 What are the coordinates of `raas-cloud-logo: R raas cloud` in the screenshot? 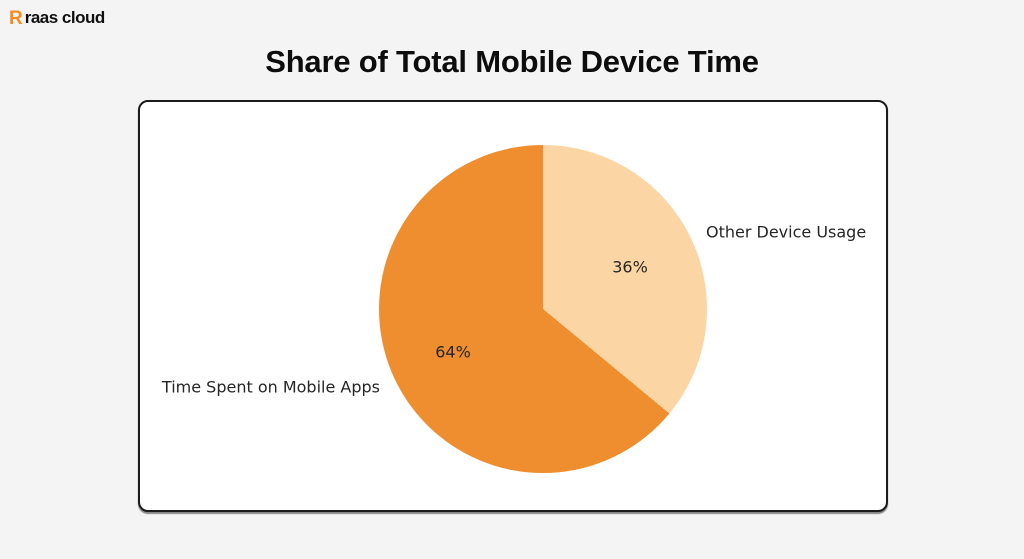 It's located at (57, 18).